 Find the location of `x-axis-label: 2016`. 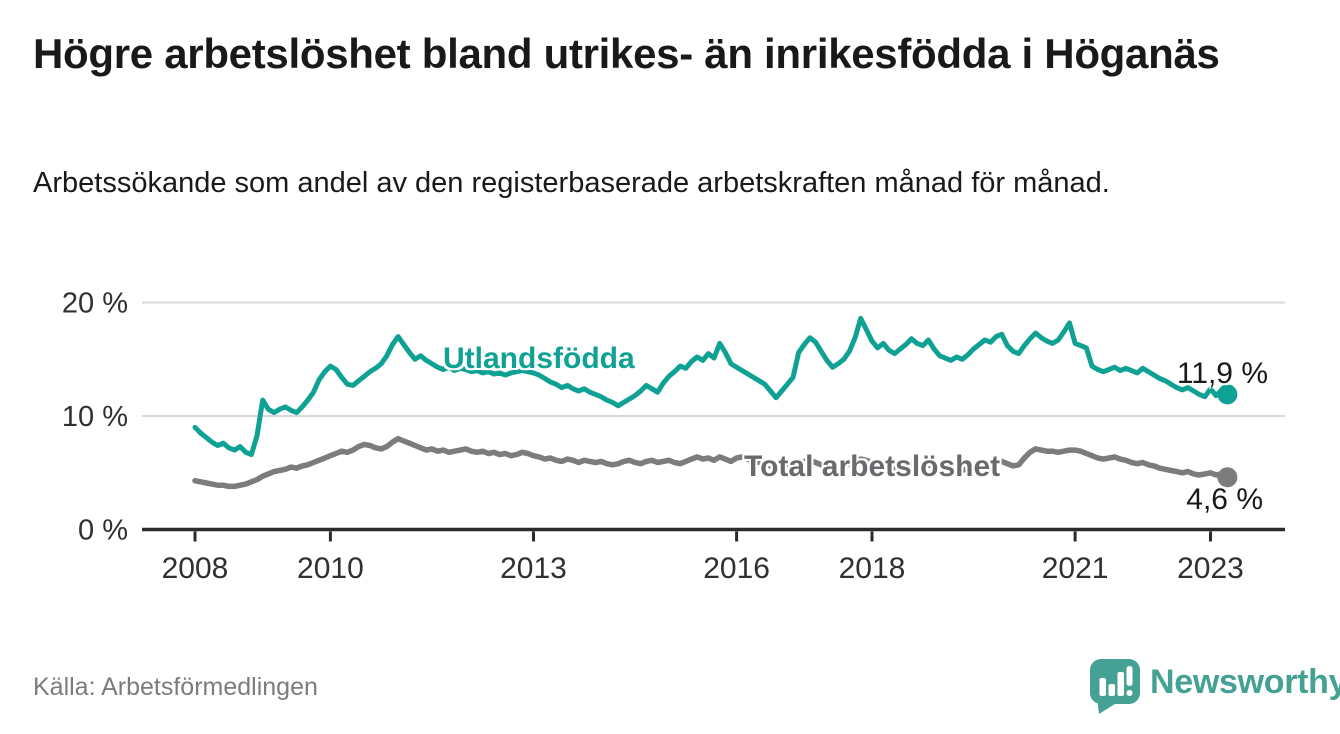

x-axis-label: 2016 is located at coordinates (736, 568).